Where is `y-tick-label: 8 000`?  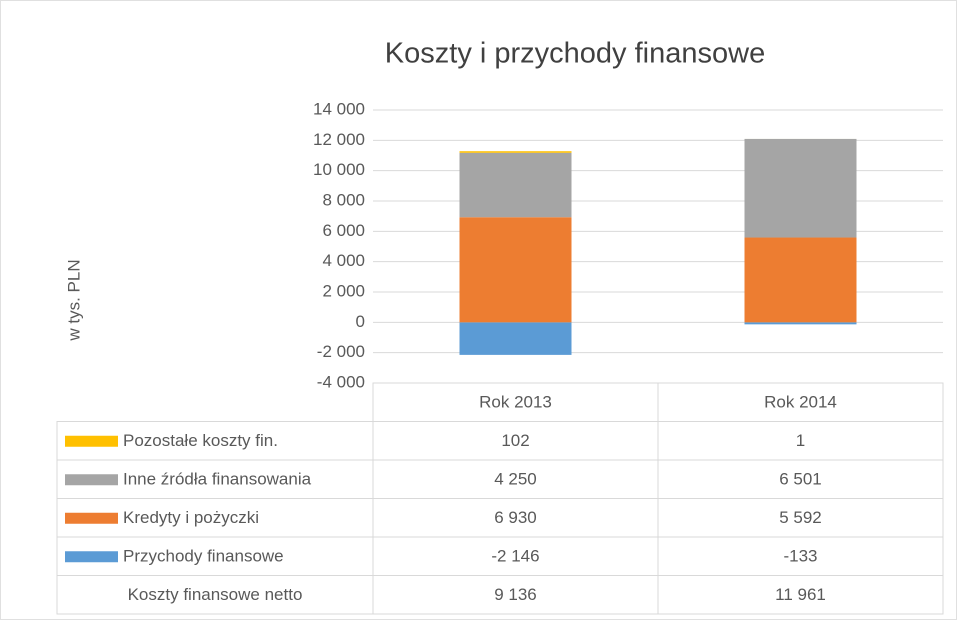 y-tick-label: 8 000 is located at coordinates (343, 199).